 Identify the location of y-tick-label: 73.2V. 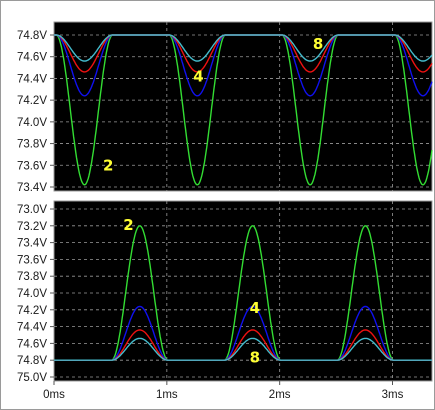
(32, 227).